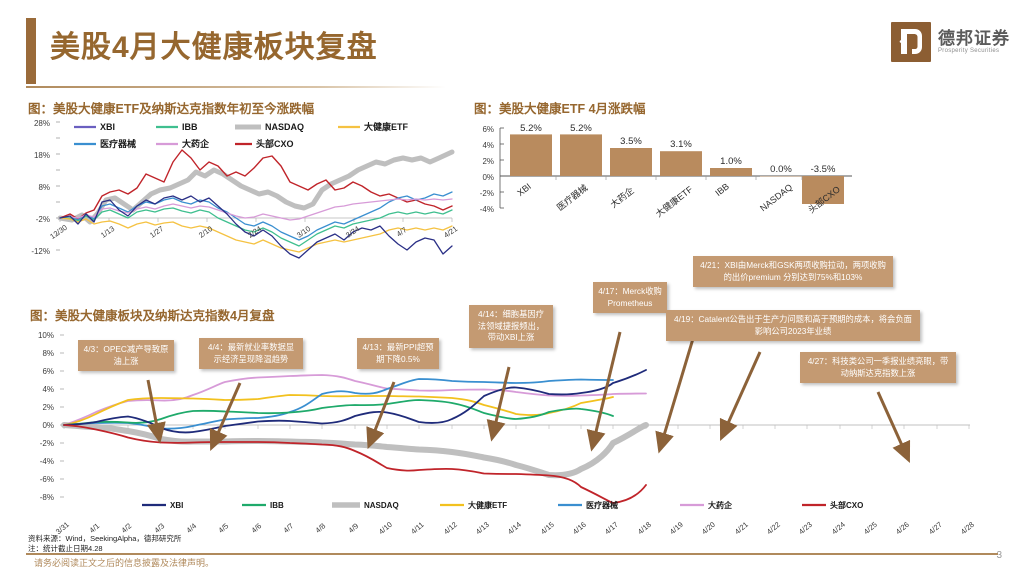  Describe the element at coordinates (644, 528) in the screenshot. I see `svg-text: 4/18` at that location.